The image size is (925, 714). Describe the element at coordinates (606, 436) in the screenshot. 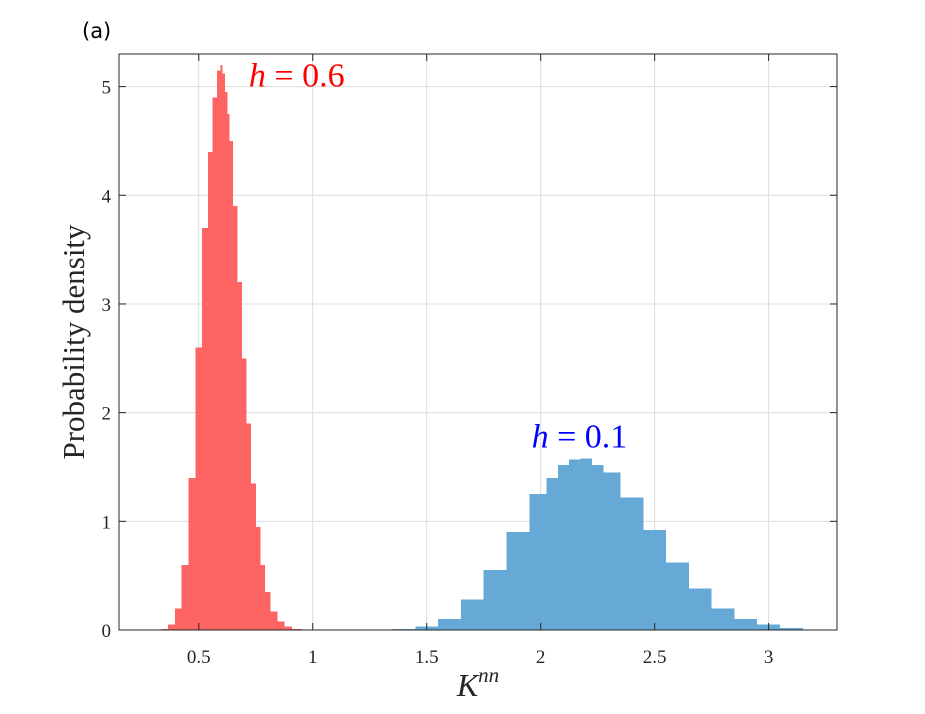

I see `annotation-value: 0.1` at that location.